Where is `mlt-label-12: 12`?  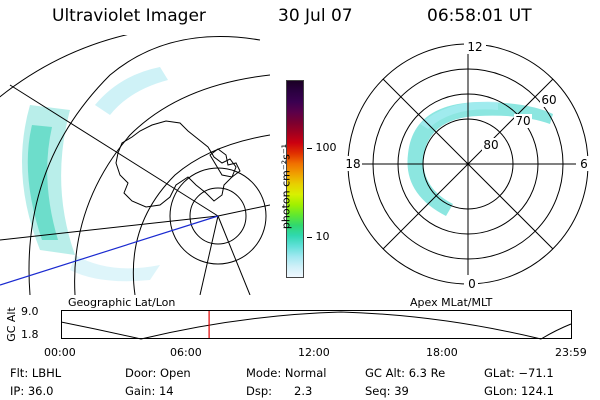 mlt-label-12: 12 is located at coordinates (474, 47).